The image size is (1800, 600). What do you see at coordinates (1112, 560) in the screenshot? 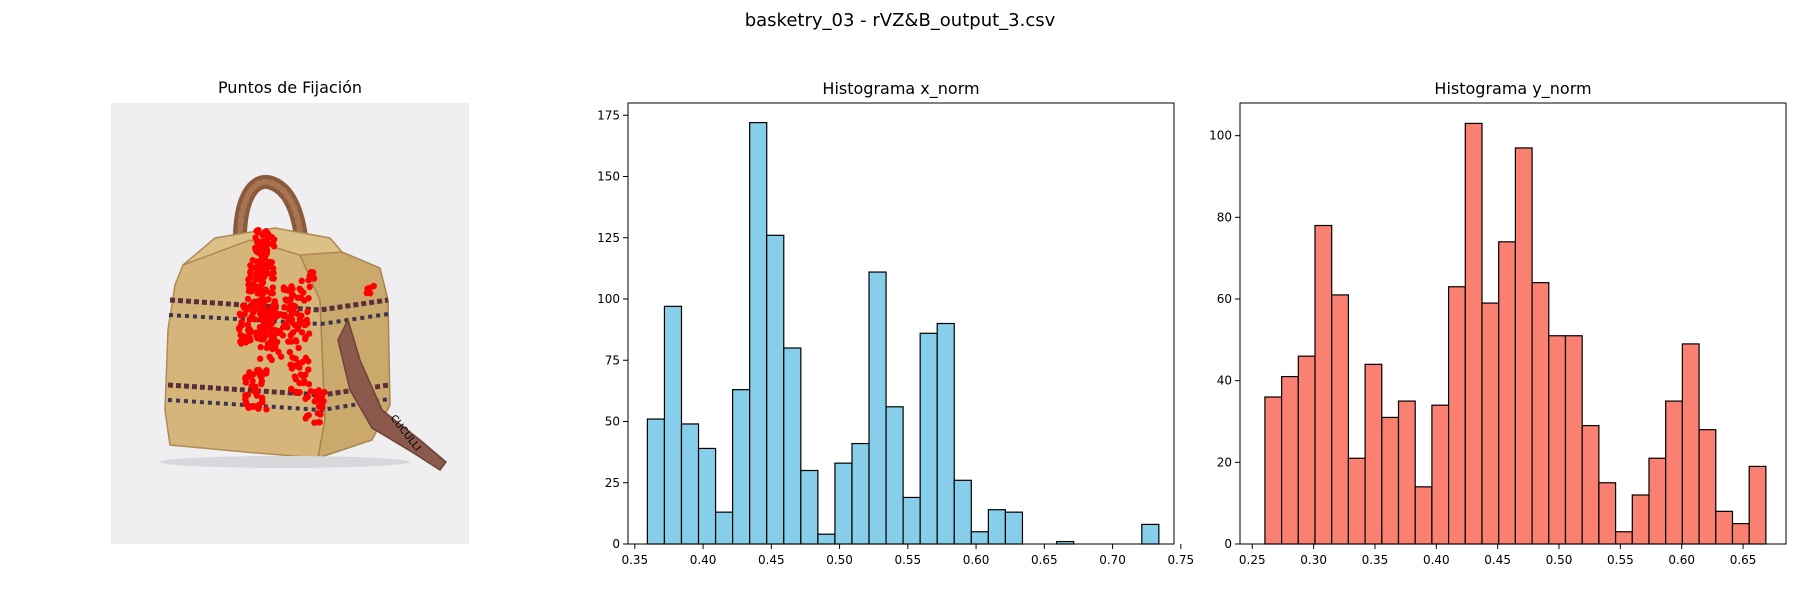
I see `x-tick-label: 0.70` at bounding box center [1112, 560].